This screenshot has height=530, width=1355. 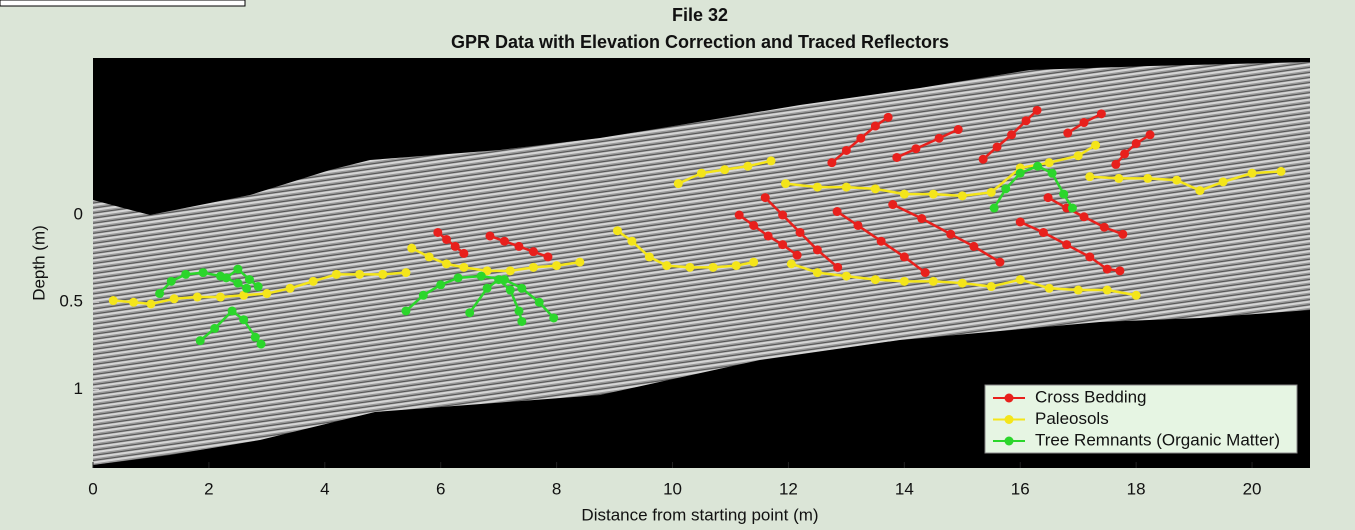 I want to click on x-tick-label: 20, so click(x=1252, y=488).